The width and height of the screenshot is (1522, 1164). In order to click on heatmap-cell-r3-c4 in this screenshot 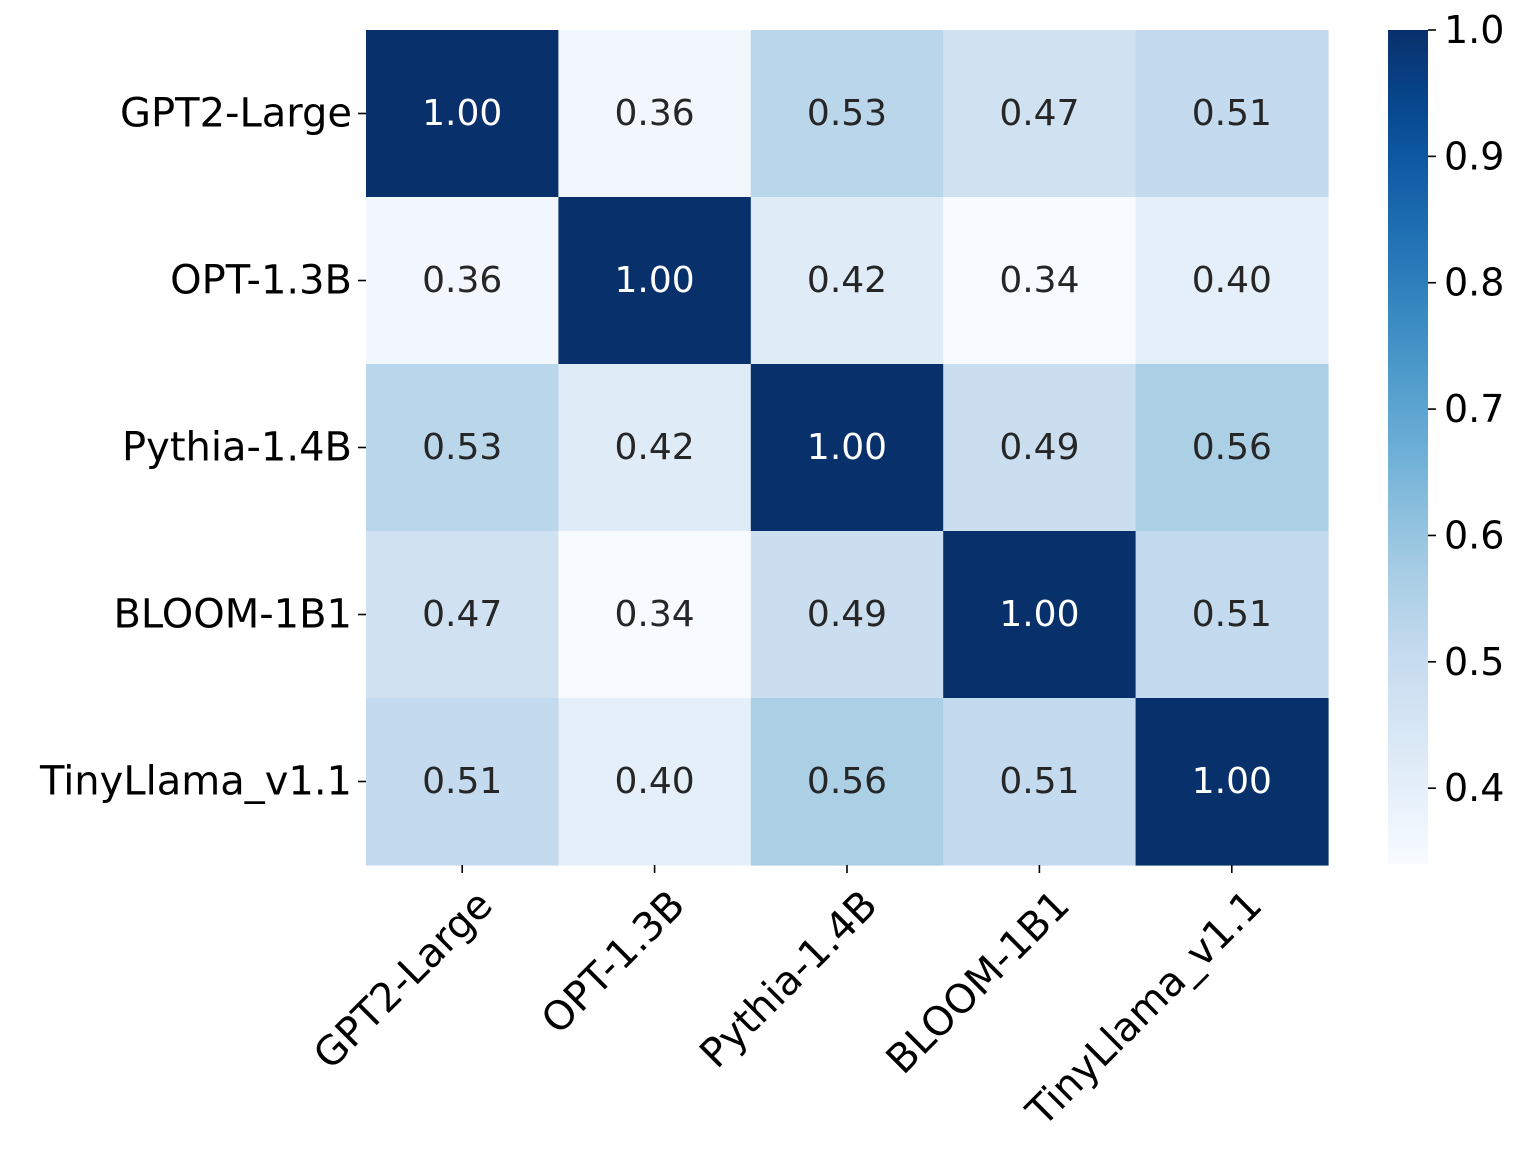, I will do `click(1232, 615)`.